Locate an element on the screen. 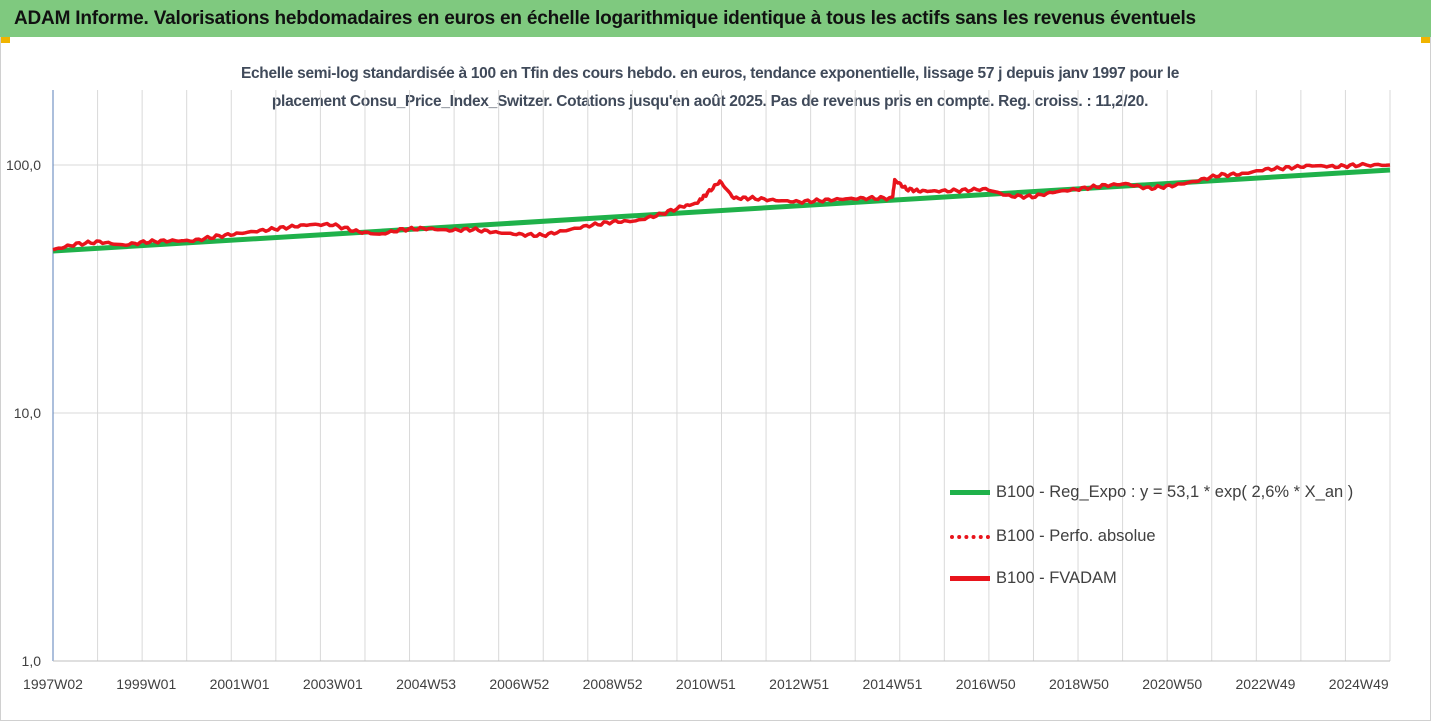 The image size is (1431, 721). x-tick-label: 2001W01 is located at coordinates (240, 684).